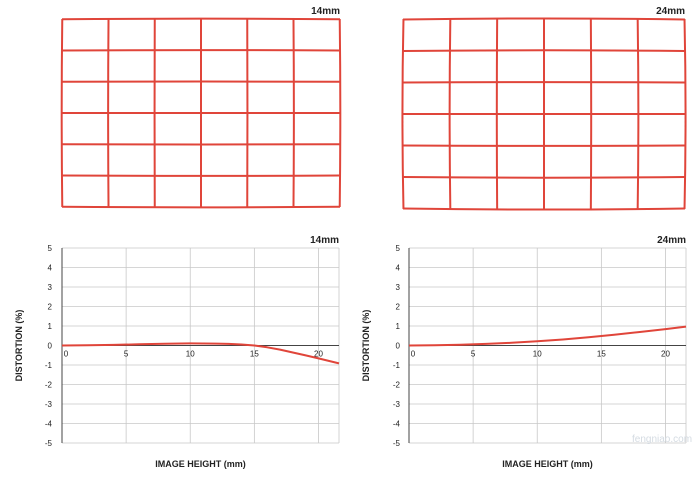  What do you see at coordinates (324, 240) in the screenshot?
I see `chart-title: 14mm` at bounding box center [324, 240].